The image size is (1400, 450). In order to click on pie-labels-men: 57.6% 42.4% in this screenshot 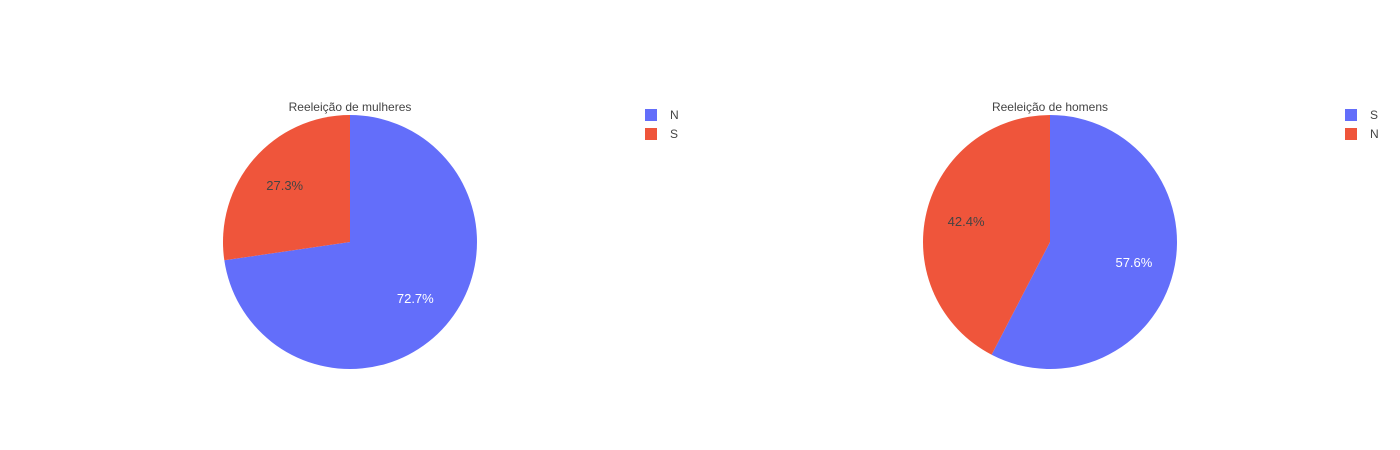, I will do `click(1050, 242)`.